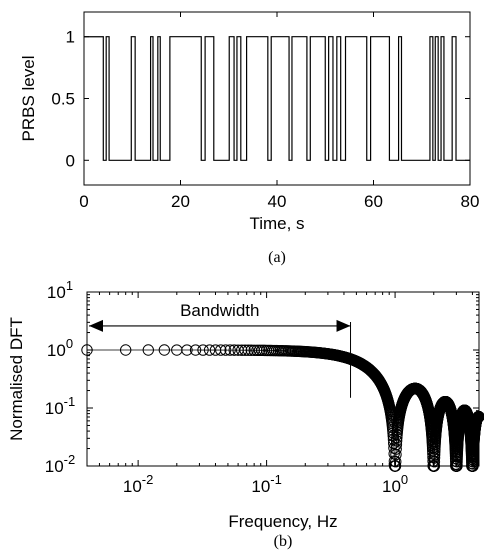  I want to click on x-tick-label-a: 80, so click(470, 201).